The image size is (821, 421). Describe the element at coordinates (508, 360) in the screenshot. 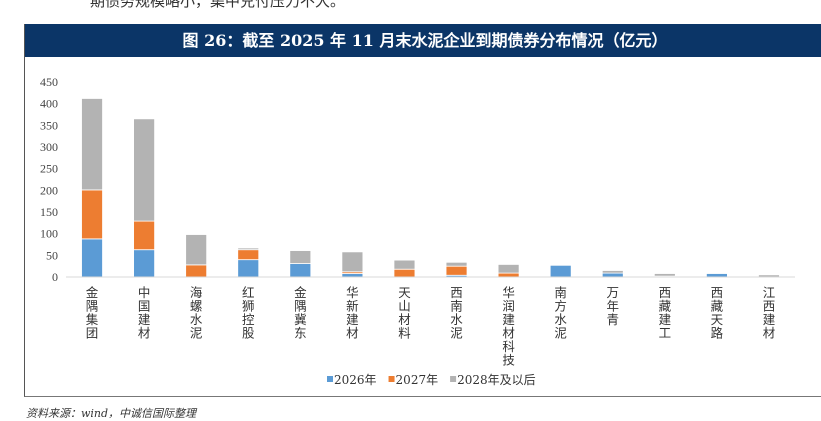

I see `x-category-label: 技` at that location.